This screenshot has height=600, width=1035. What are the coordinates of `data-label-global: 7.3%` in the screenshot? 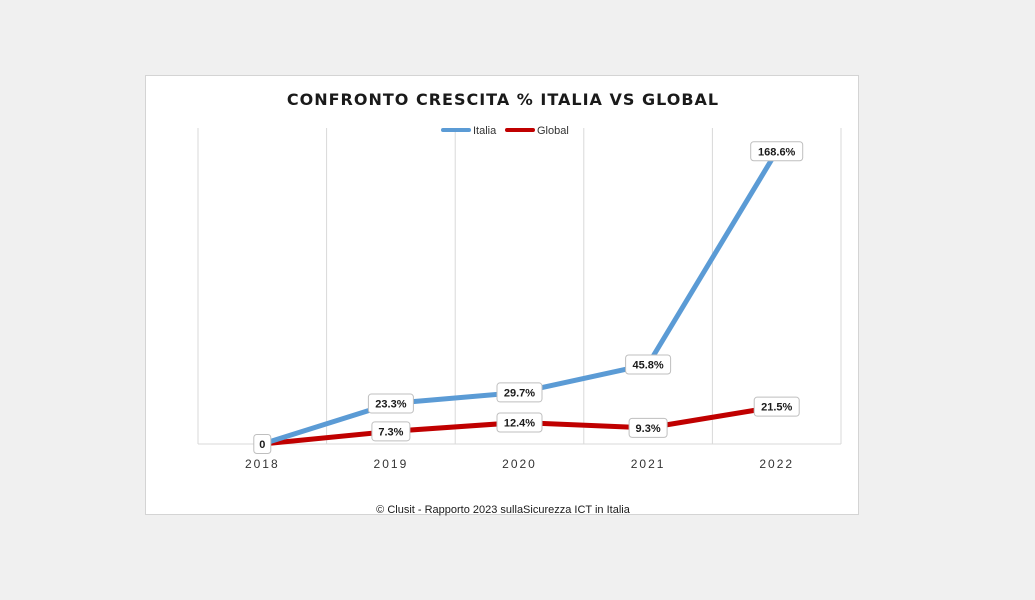 It's located at (391, 431).